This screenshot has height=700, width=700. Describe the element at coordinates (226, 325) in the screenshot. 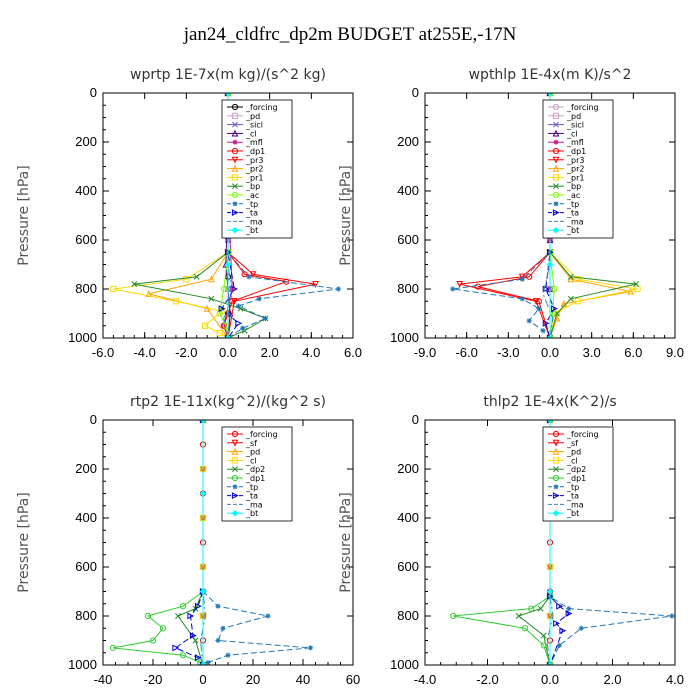

I see `data-point-ac` at that location.